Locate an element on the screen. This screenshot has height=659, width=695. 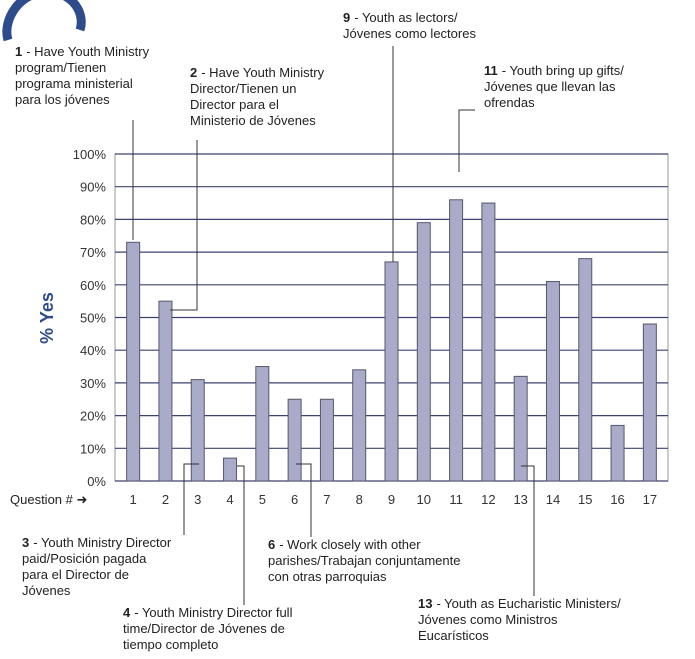
x-tick-label: 2 is located at coordinates (165, 499).